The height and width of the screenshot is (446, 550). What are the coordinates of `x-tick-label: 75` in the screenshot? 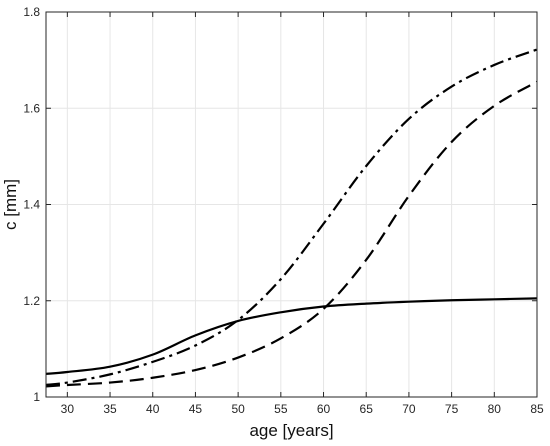 It's located at (452, 409).